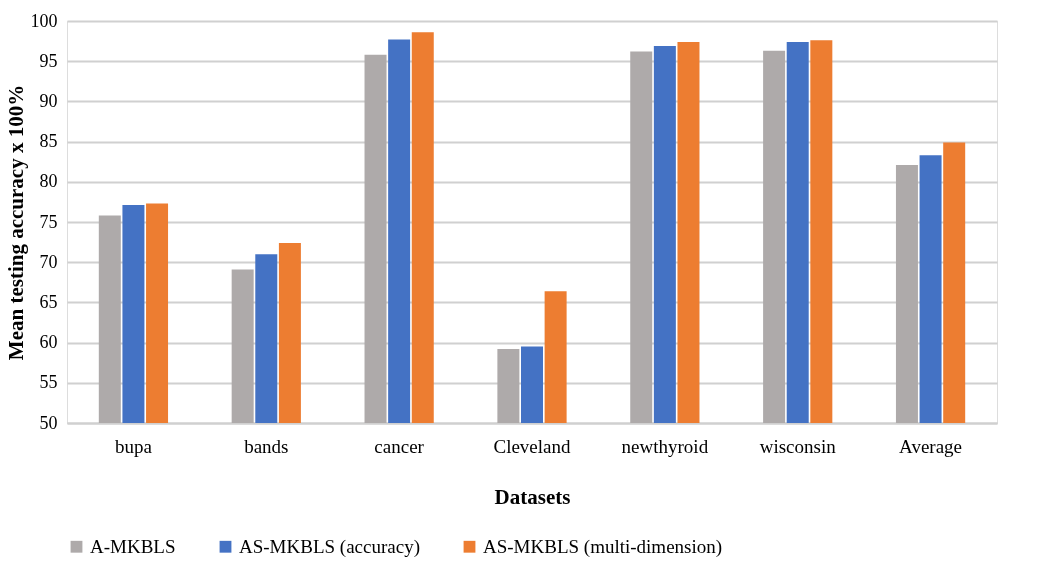 The width and height of the screenshot is (1052, 579). What do you see at coordinates (44, 20) in the screenshot?
I see `y-tick-label: 100` at bounding box center [44, 20].